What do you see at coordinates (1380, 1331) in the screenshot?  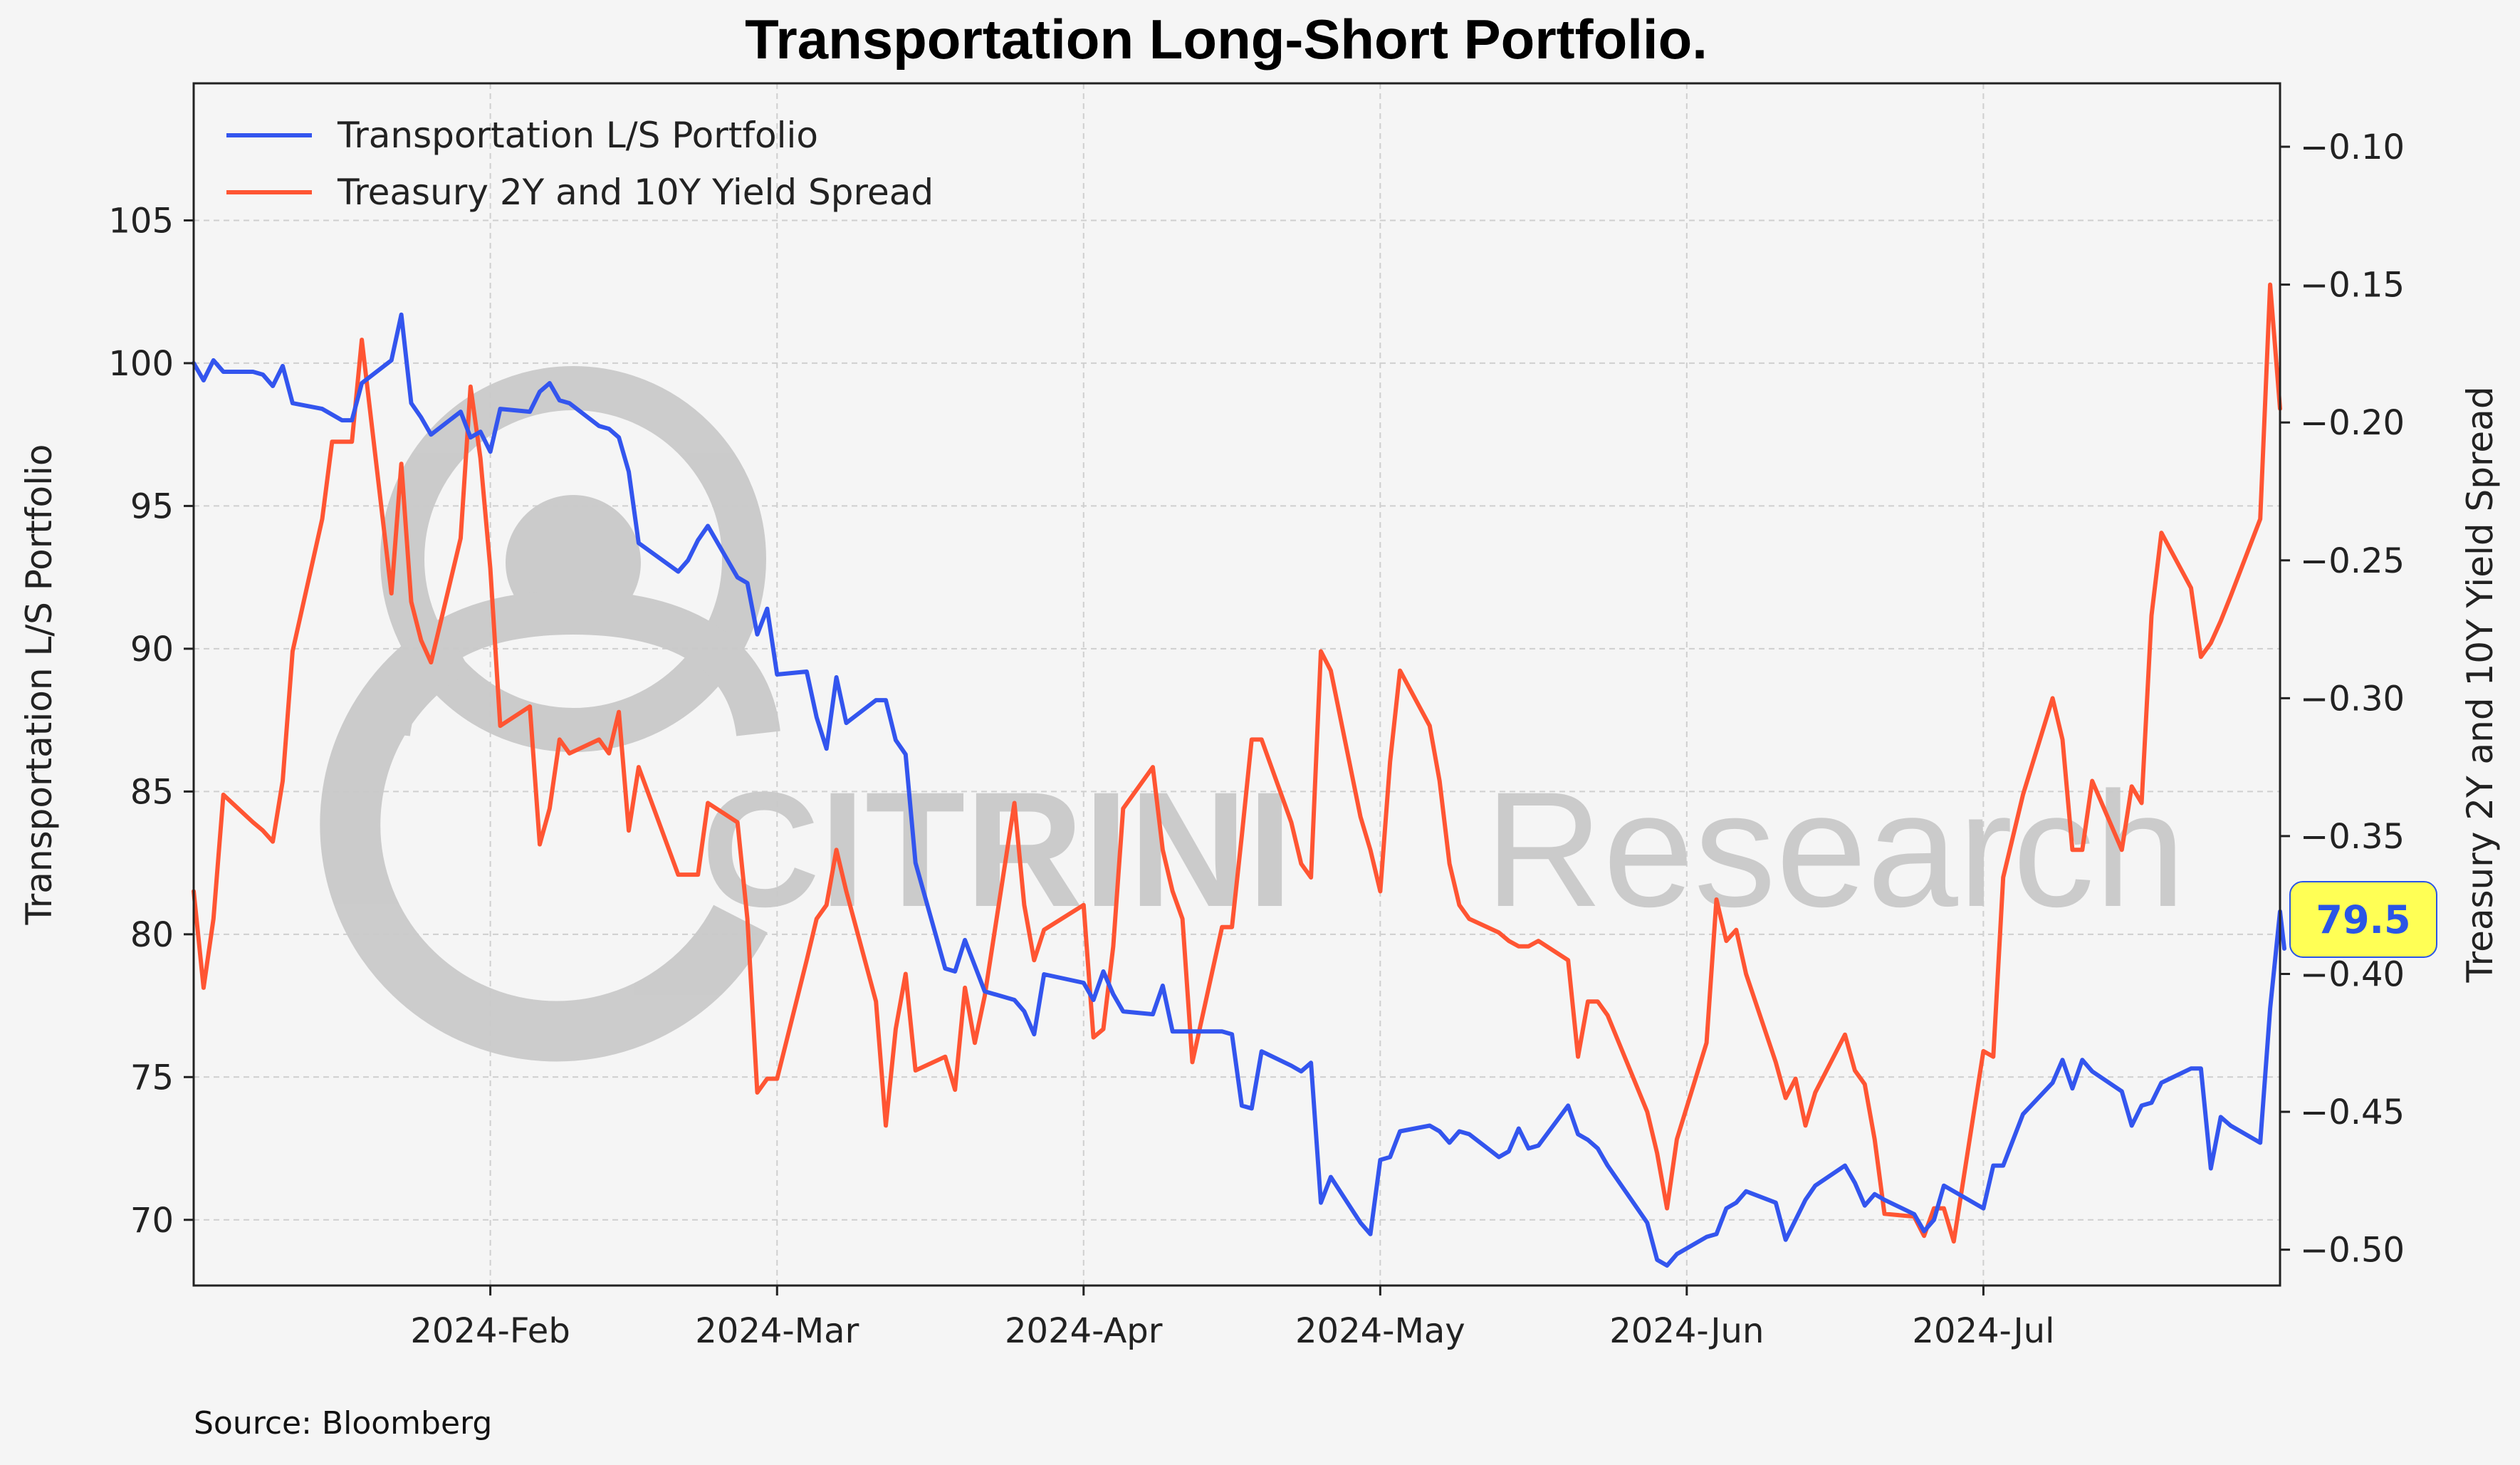 I see `x-tick-label: 2024-May` at bounding box center [1380, 1331].